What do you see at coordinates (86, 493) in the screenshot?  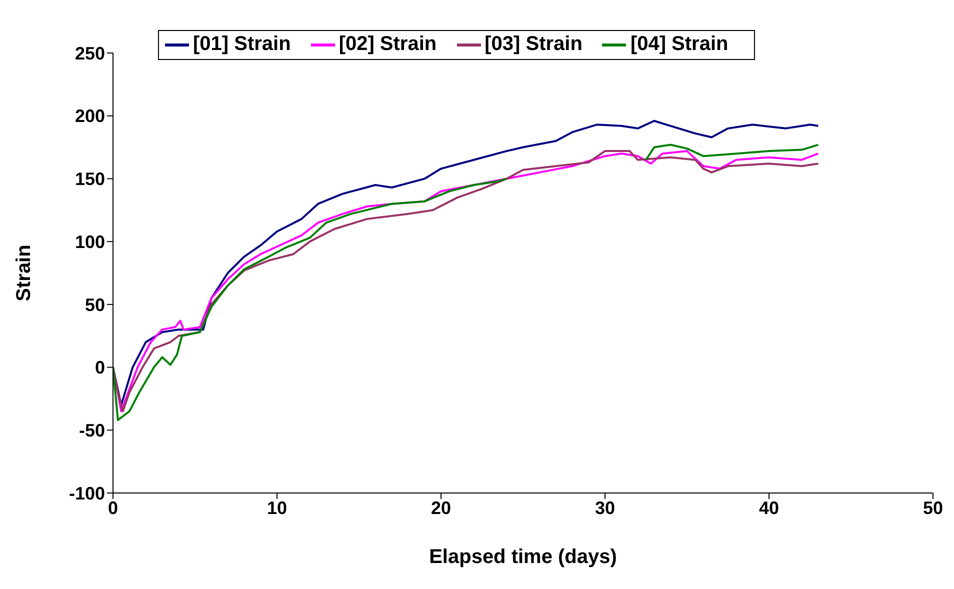 I see `y-tick-label: -100` at bounding box center [86, 493].